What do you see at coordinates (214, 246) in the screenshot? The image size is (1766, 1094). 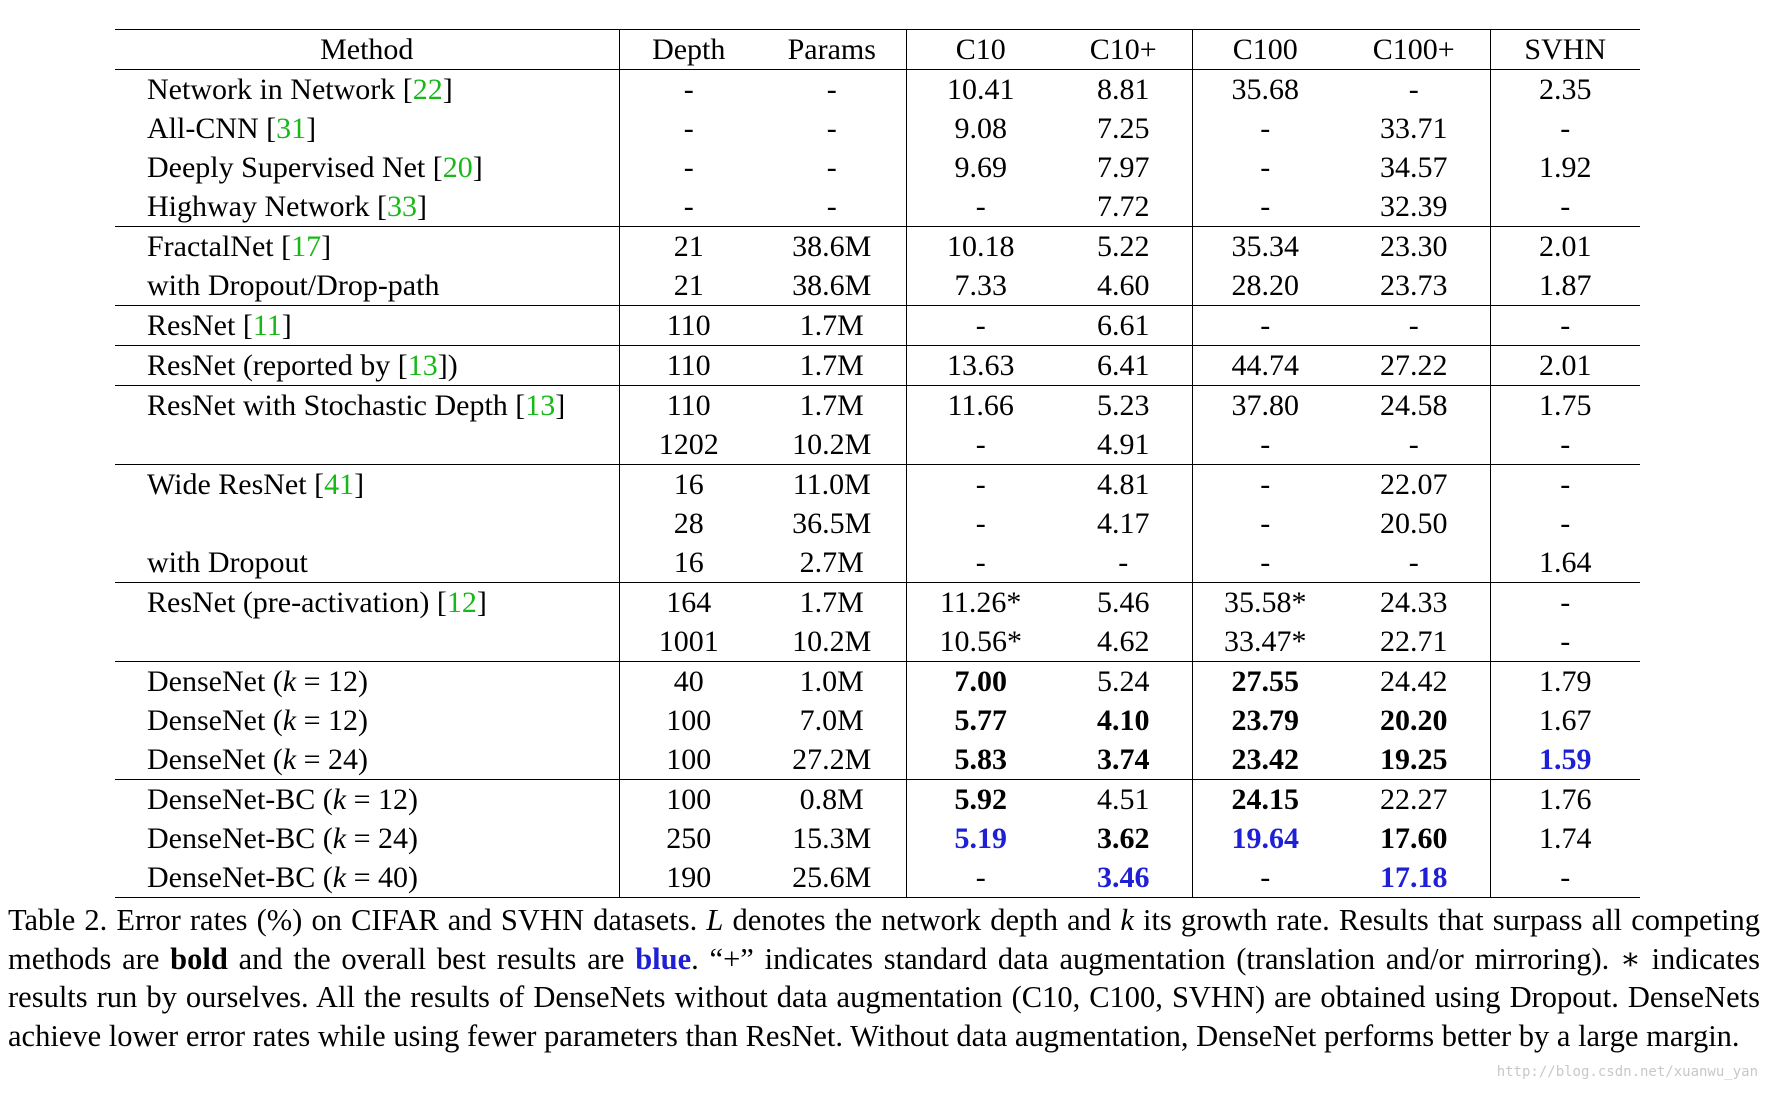 I see `method-name: FractalNet` at bounding box center [214, 246].